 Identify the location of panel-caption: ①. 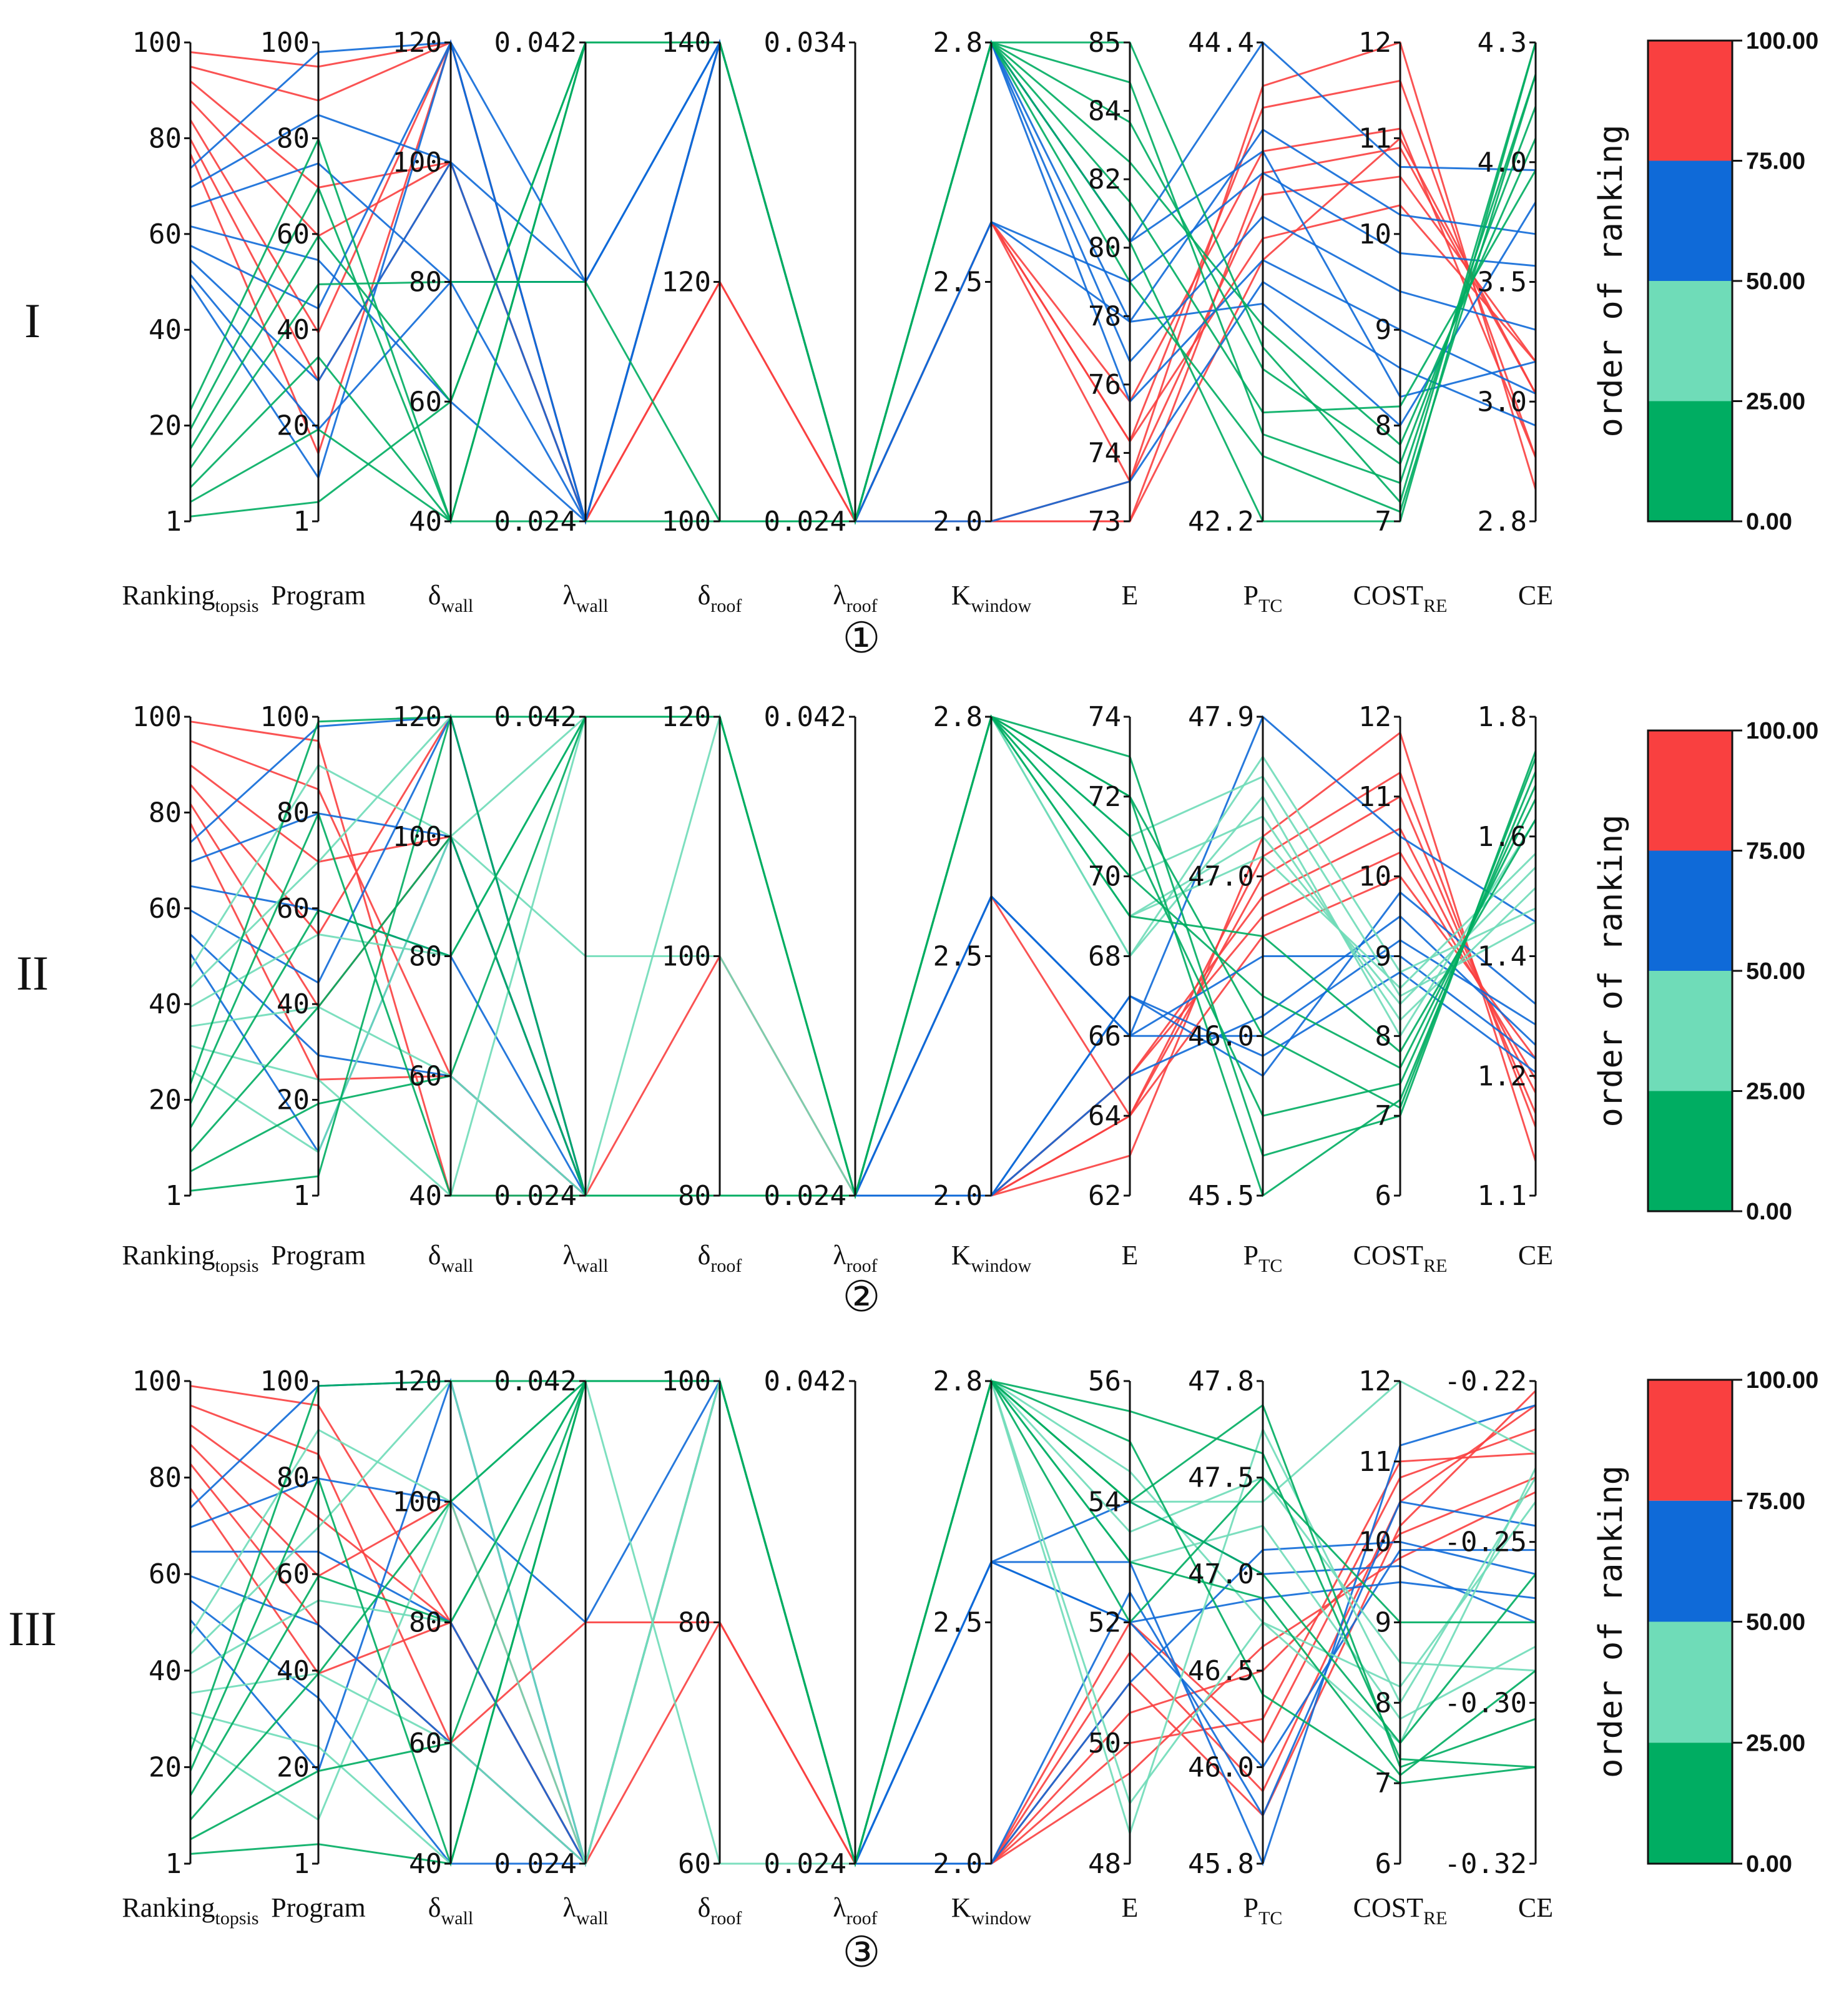
(862, 638).